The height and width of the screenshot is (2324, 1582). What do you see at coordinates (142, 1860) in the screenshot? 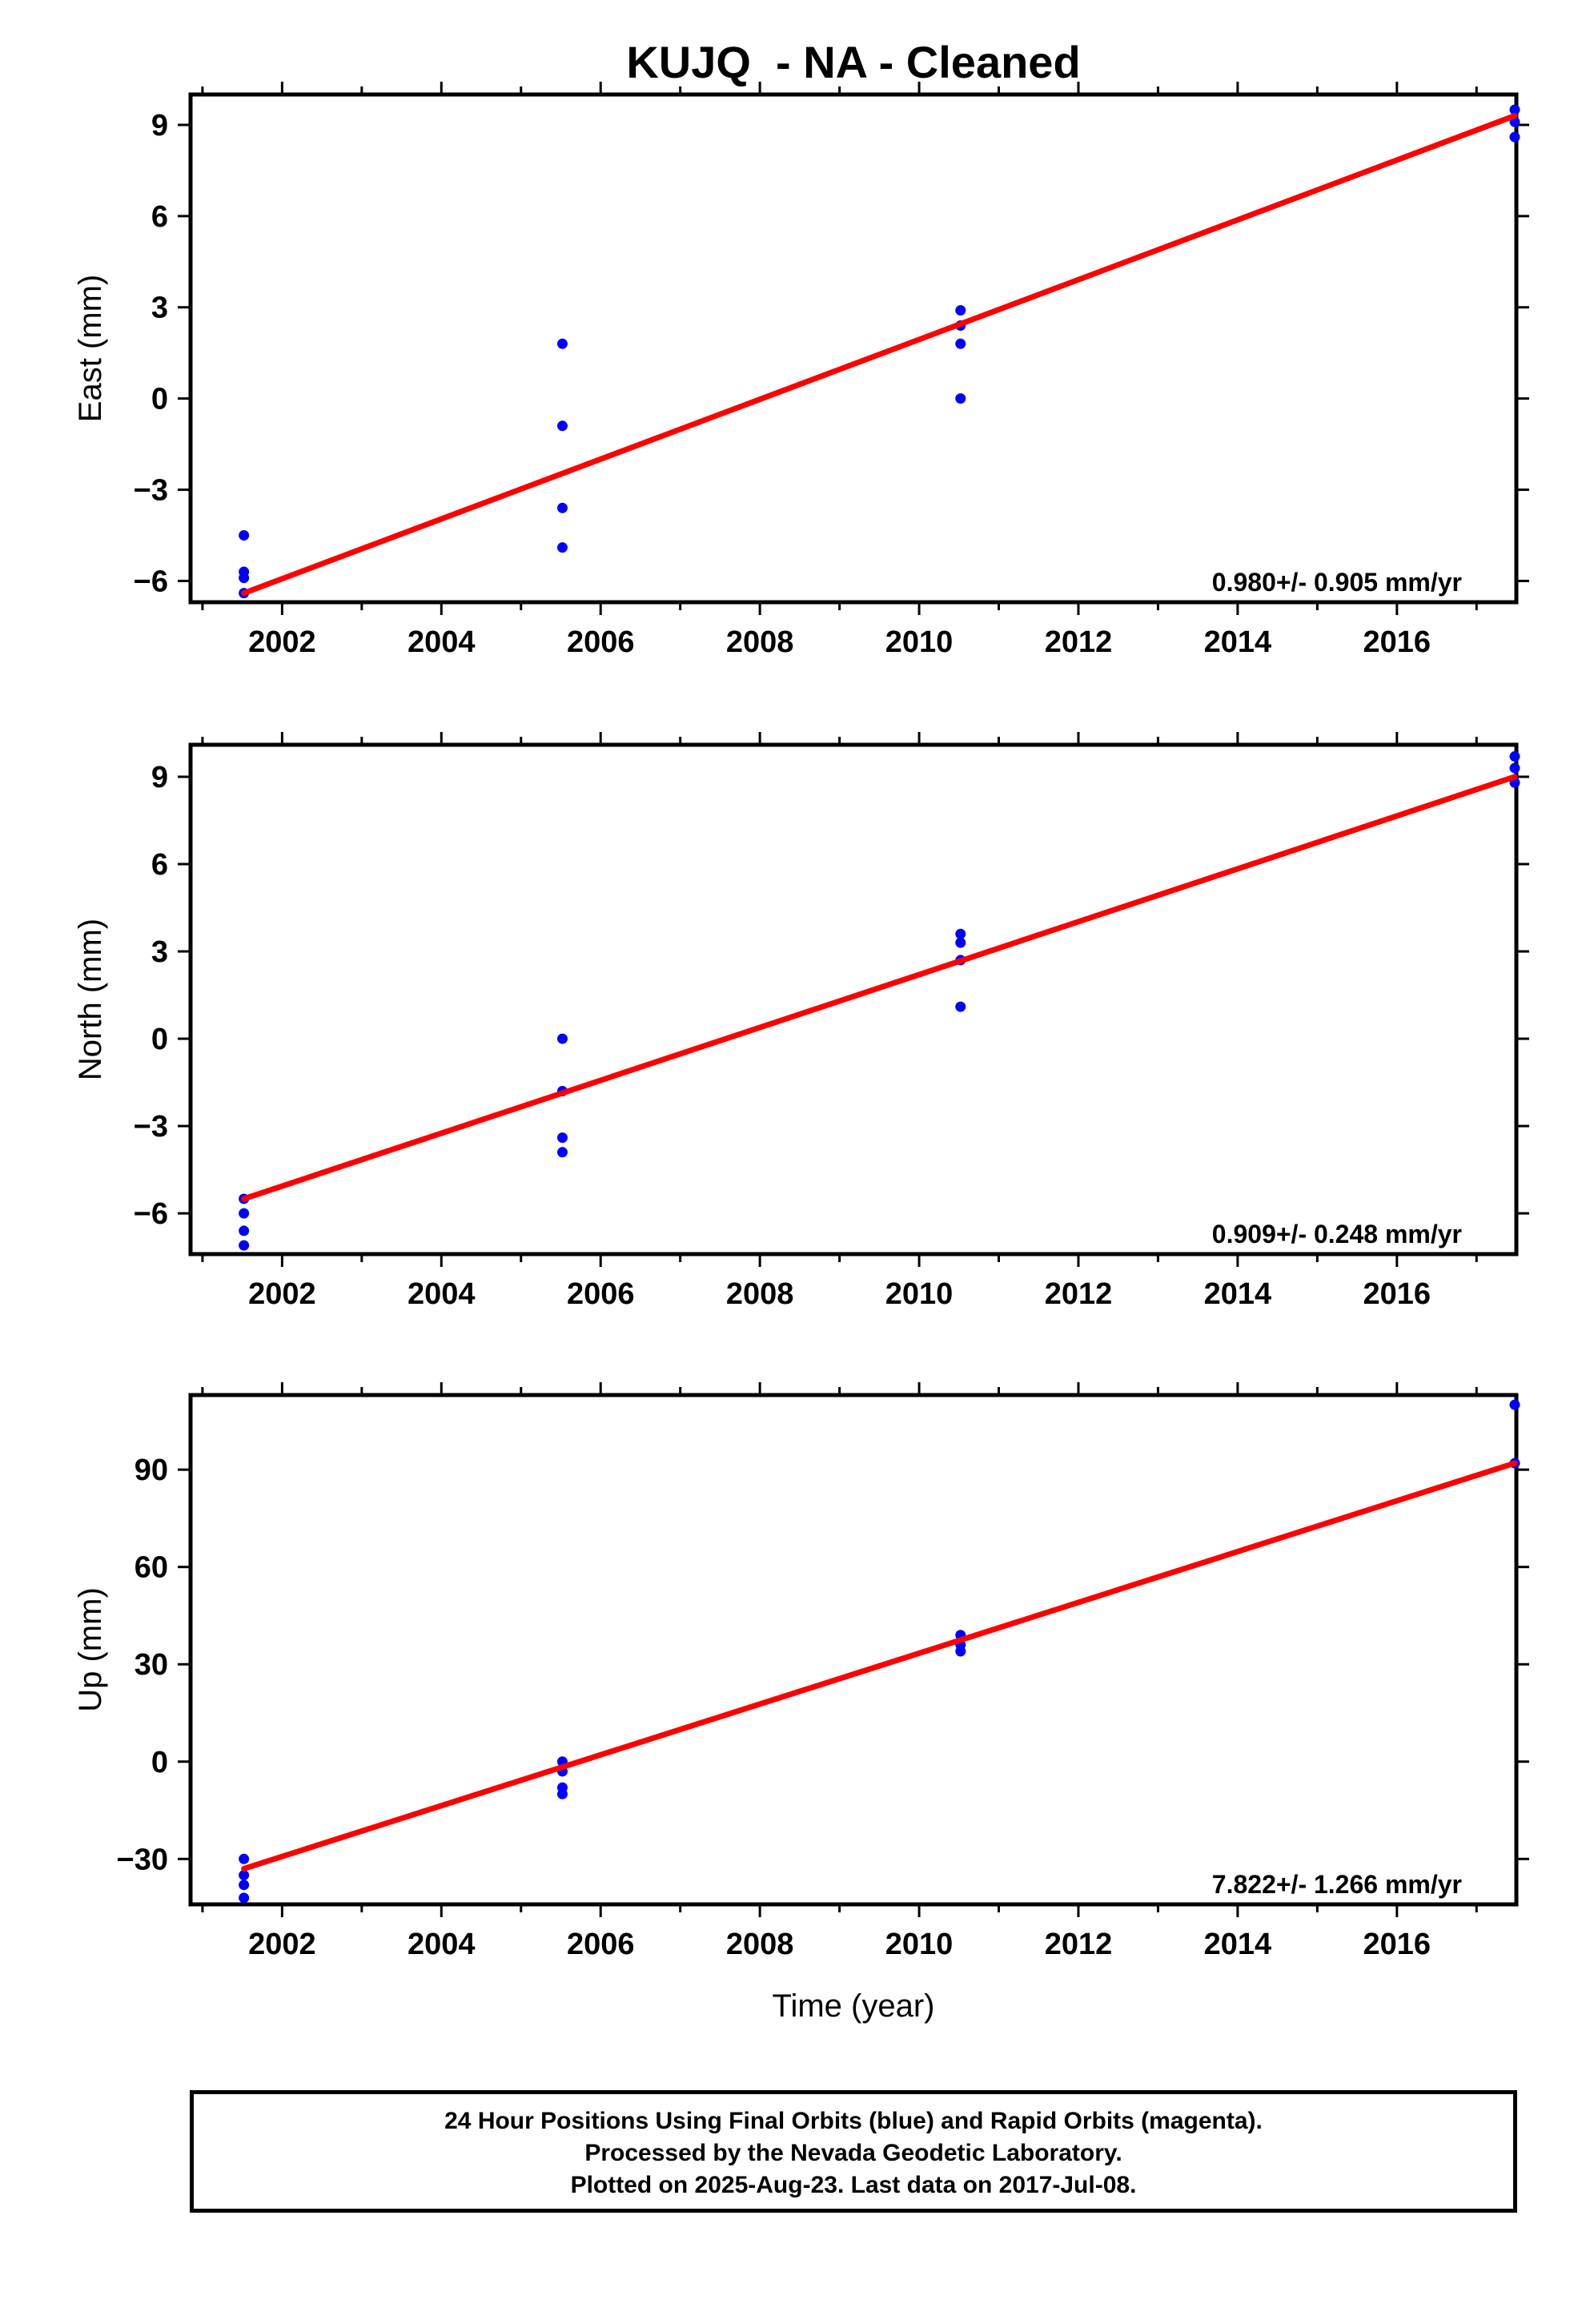
I see `y-tick-label: −30` at bounding box center [142, 1860].